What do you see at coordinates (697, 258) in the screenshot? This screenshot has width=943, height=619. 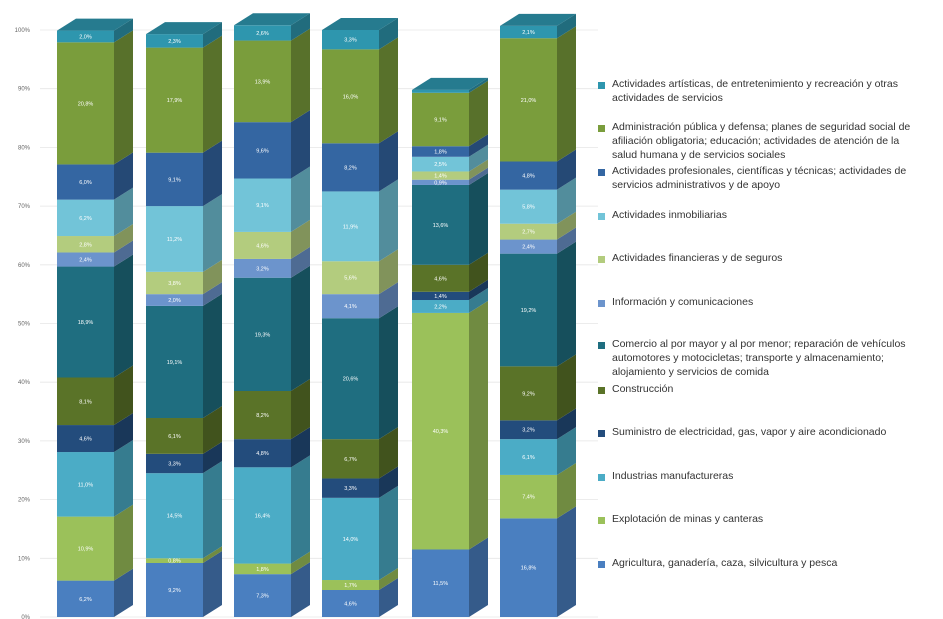 I see `legend-label: Actividades financieras y de seguros` at bounding box center [697, 258].